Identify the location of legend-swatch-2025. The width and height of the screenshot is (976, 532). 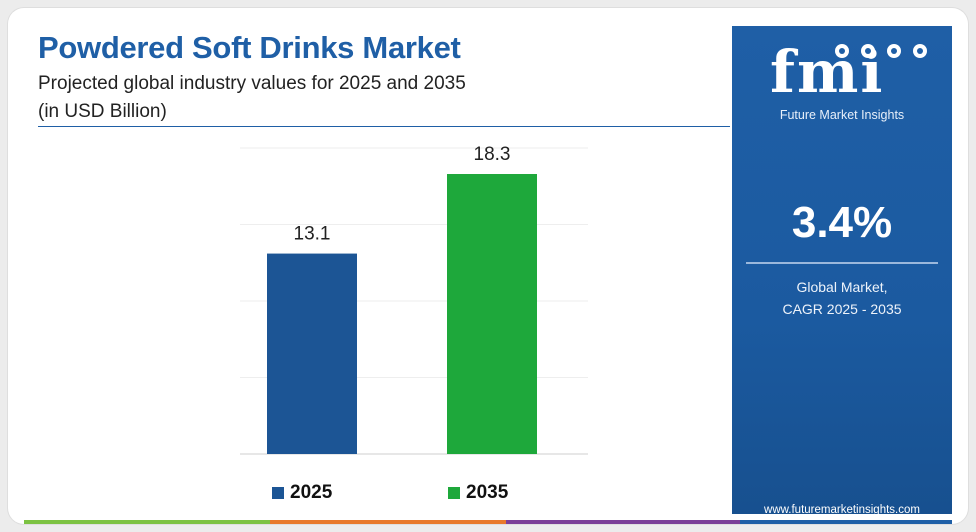
(278, 493).